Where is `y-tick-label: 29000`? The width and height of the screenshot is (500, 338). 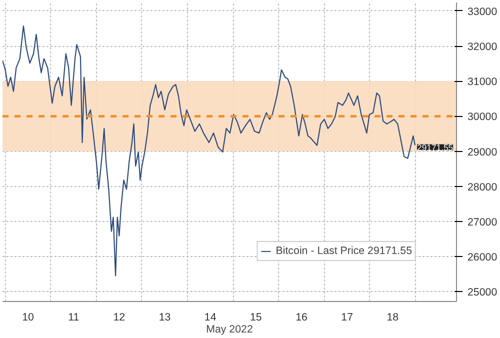
y-tick-label: 29000 is located at coordinates (483, 152).